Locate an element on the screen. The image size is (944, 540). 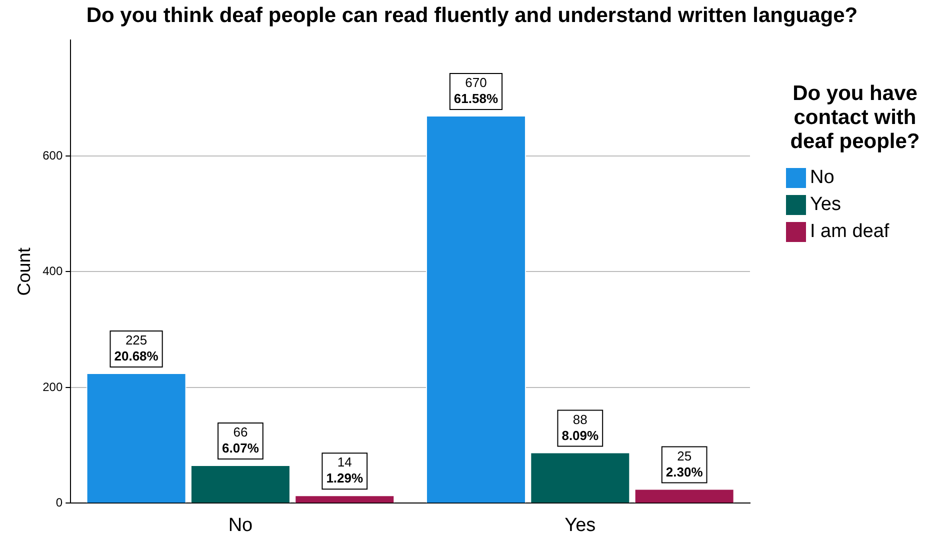
legend-title: Do you have contact with deaf people? is located at coordinates (855, 118).